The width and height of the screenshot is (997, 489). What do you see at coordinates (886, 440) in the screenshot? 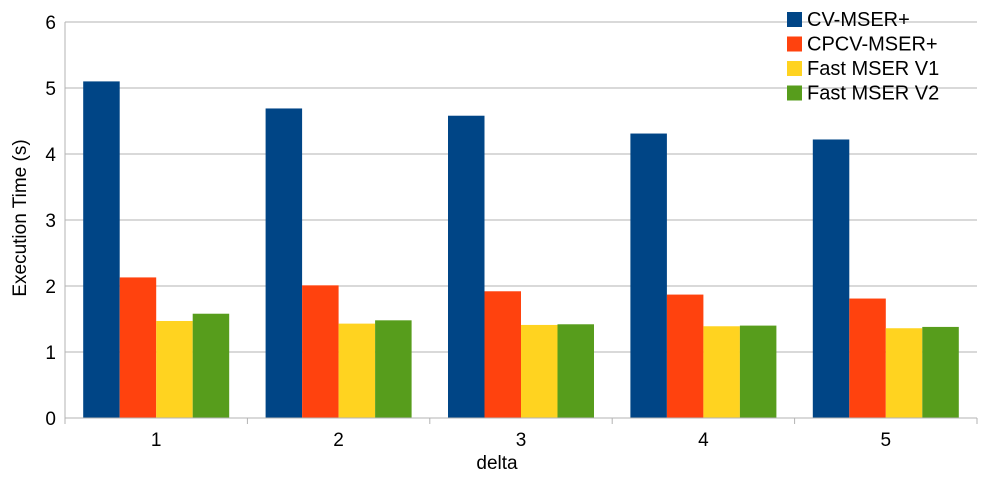
I see `x-tick-label: 5` at bounding box center [886, 440].